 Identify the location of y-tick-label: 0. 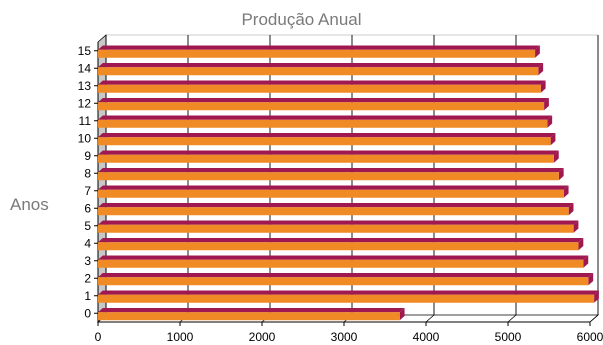
(87, 313).